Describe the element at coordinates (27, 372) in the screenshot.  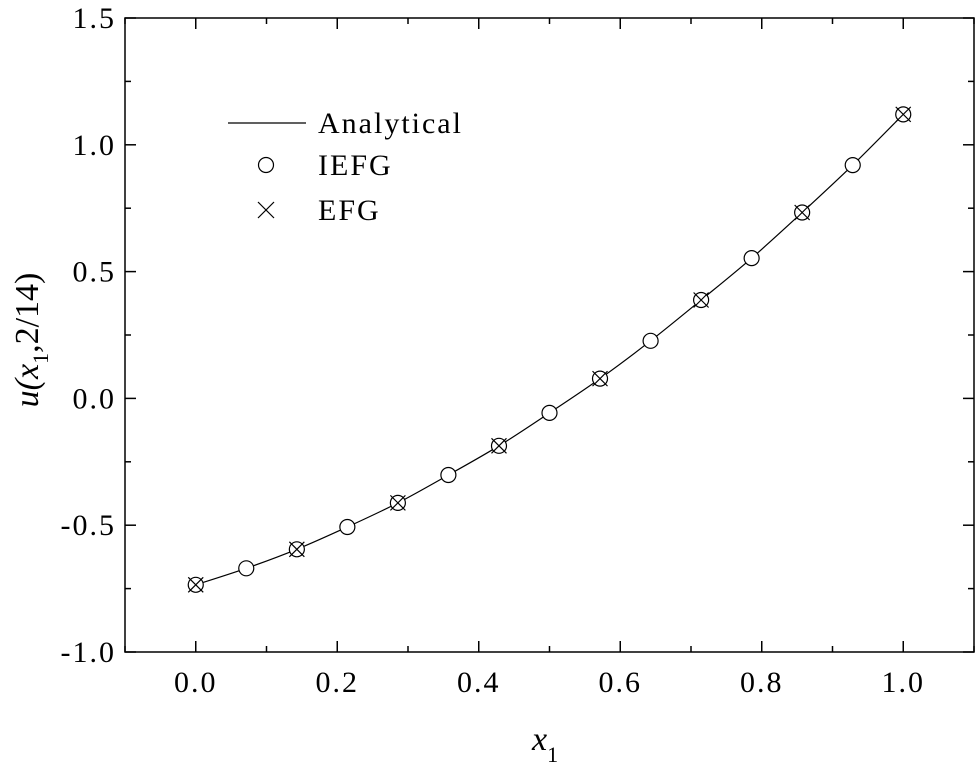
I see `y-axis-title-var: x` at that location.